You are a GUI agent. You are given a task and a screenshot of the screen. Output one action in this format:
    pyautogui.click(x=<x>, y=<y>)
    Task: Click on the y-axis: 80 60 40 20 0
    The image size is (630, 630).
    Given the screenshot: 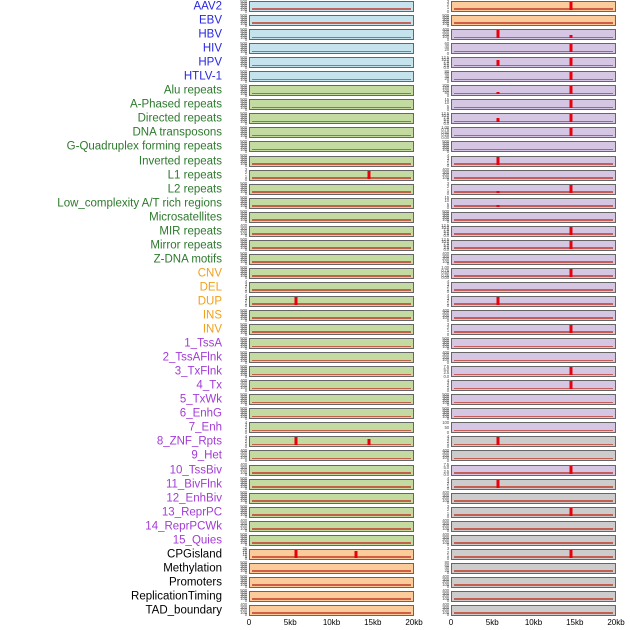 What is the action you would take?
    pyautogui.click(x=440, y=76)
    